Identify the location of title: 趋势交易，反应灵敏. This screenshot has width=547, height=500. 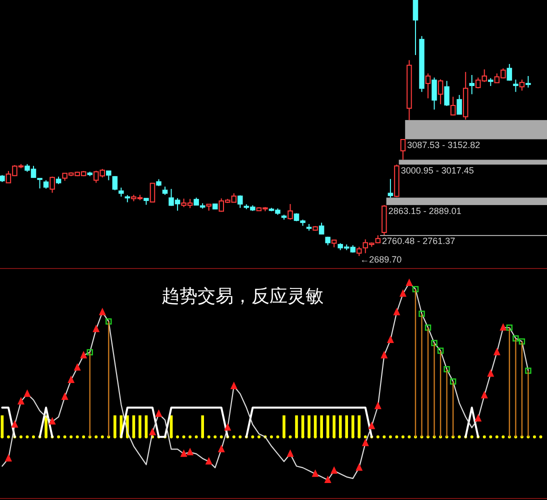
(242, 296).